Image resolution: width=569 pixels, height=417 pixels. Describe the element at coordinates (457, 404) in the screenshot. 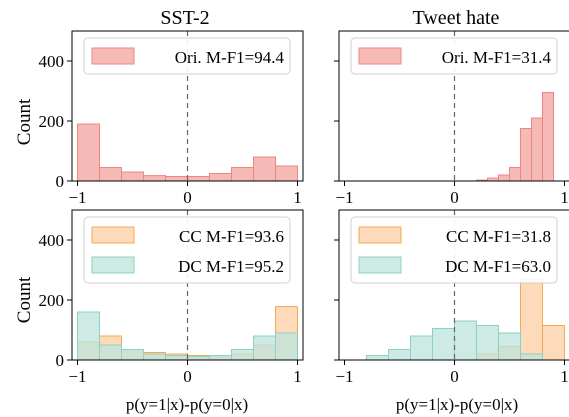

I see `x-axis-label-right: p(y=1|x)-p(y=0|x)` at that location.